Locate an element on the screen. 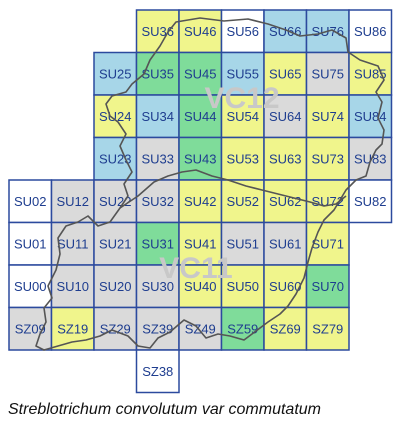 The height and width of the screenshot is (430, 400). grid-square-su86 is located at coordinates (370, 31).